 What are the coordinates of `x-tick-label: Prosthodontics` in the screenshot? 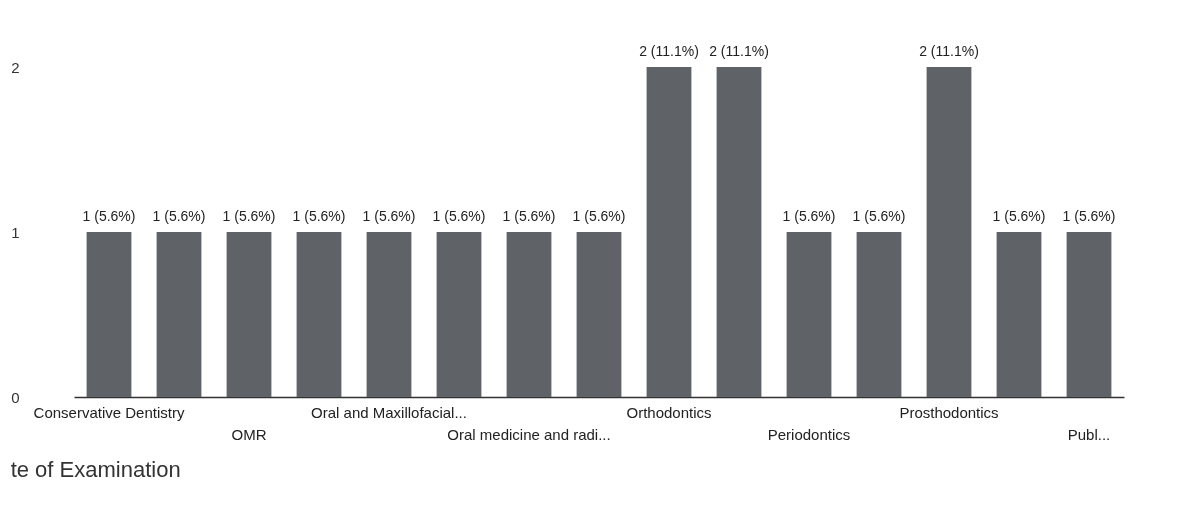 It's located at (949, 412).